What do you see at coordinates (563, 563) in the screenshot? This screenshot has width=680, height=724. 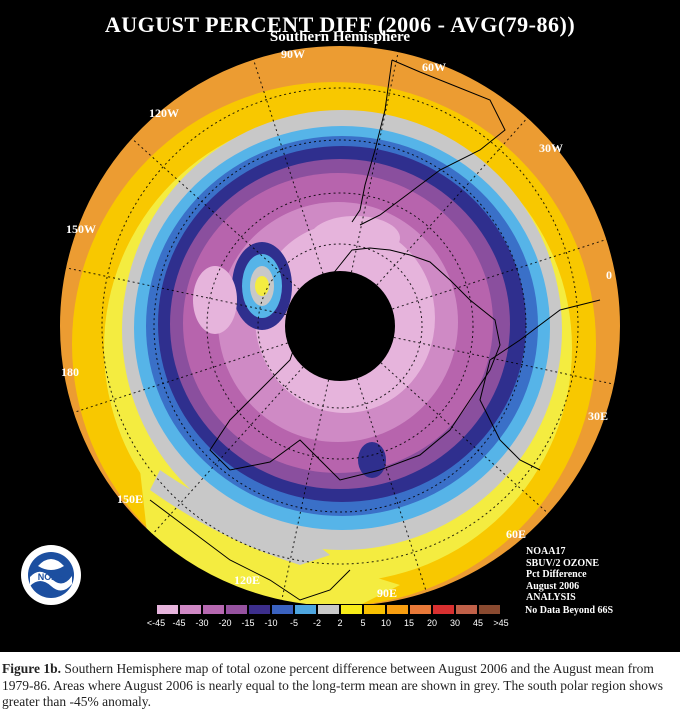 I see `info-instrument: SBUV/2 OZONE` at bounding box center [563, 563].